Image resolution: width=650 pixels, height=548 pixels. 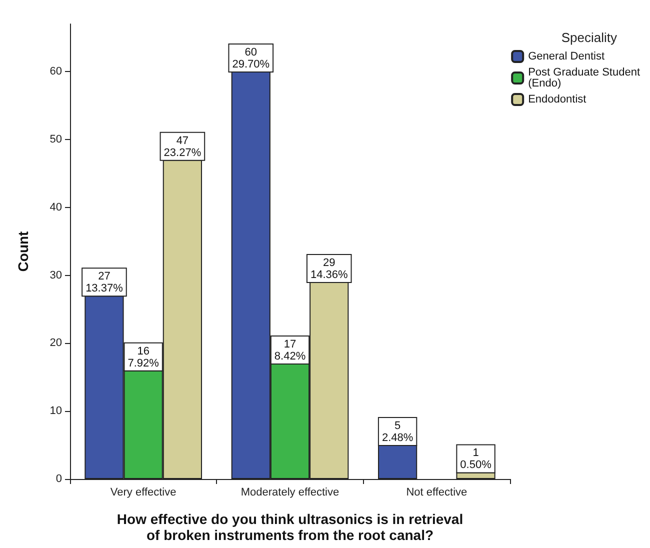 I want to click on legend-label: Post Graduate Student (Endo), so click(x=584, y=78).